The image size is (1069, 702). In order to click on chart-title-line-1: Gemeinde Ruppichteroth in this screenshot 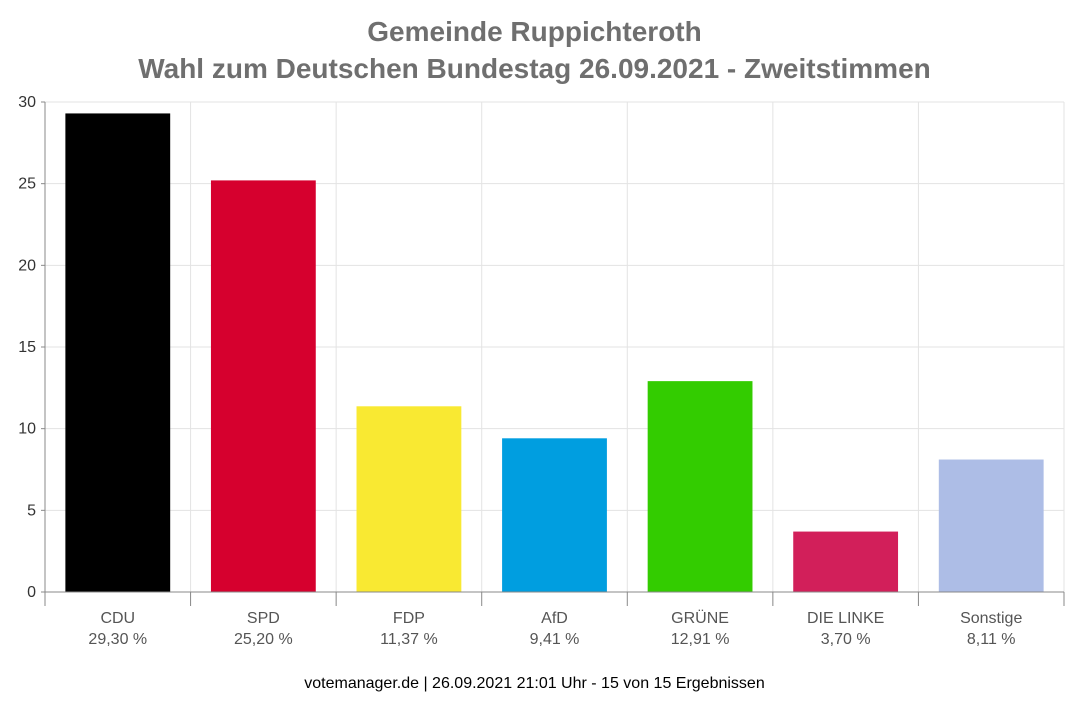, I will do `click(534, 31)`.